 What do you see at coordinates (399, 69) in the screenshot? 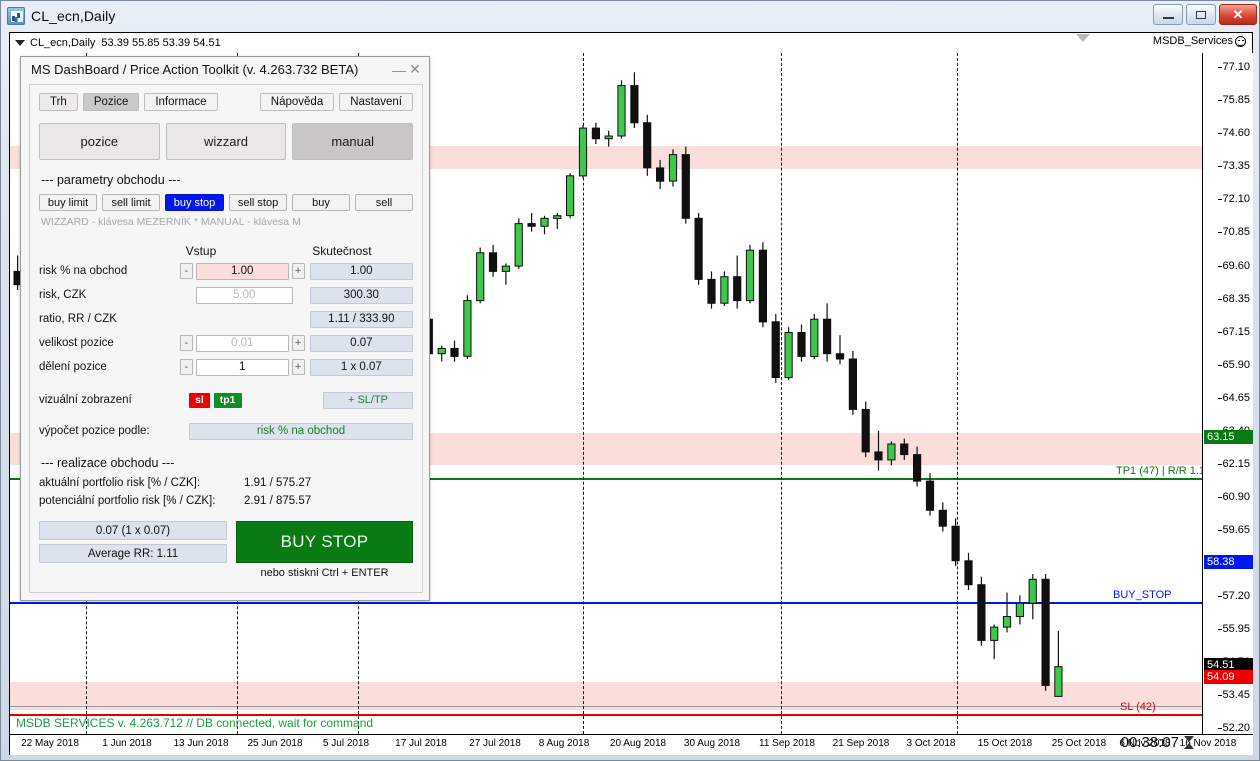
I see `dashboard-minimize-button: —` at bounding box center [399, 69].